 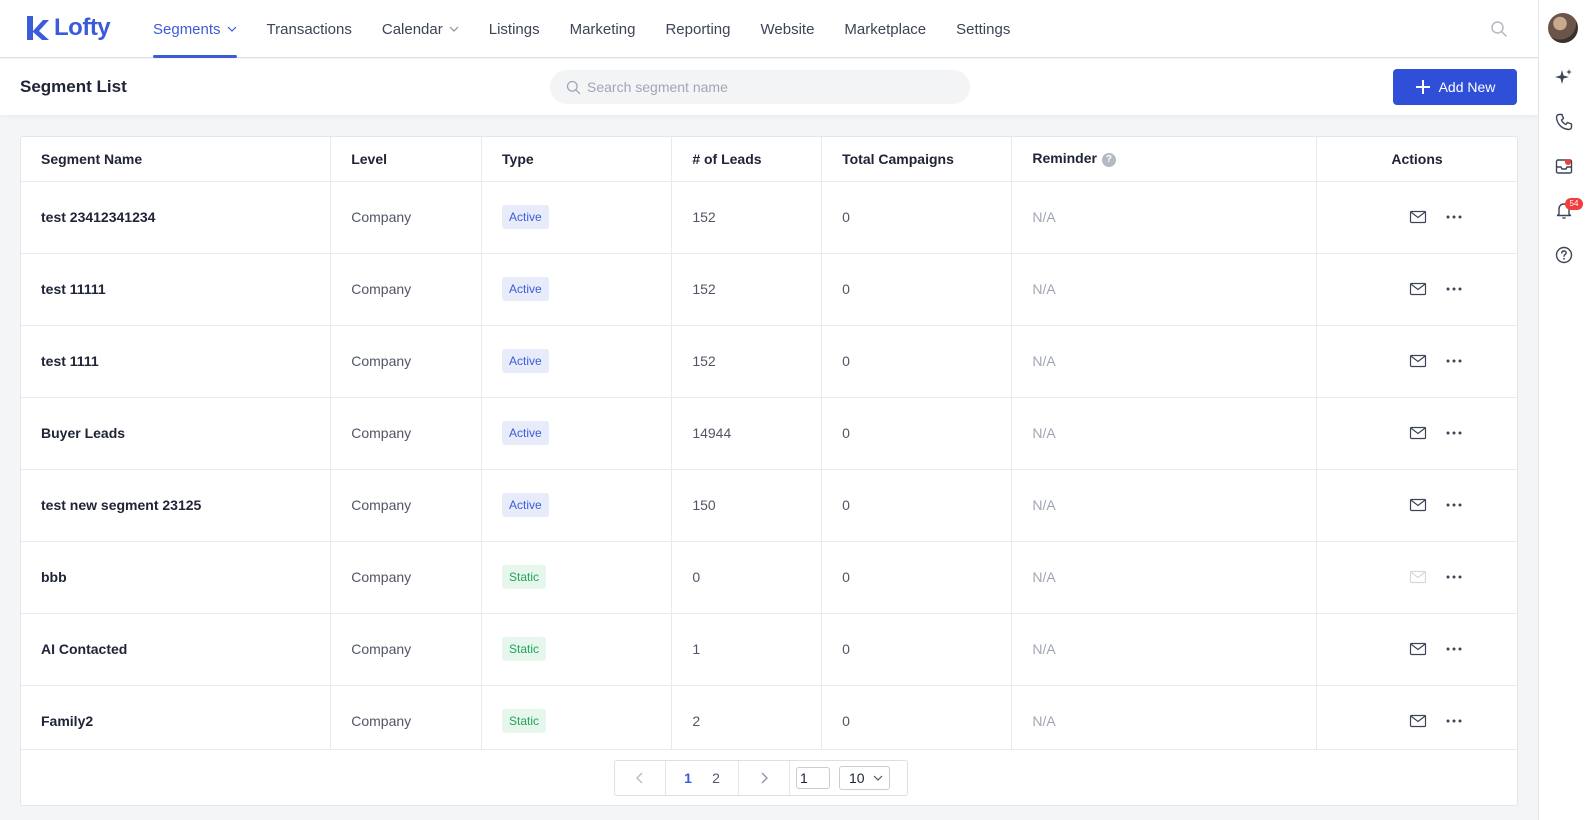 What do you see at coordinates (1568, 162) in the screenshot?
I see `inbox-unread-dot` at bounding box center [1568, 162].